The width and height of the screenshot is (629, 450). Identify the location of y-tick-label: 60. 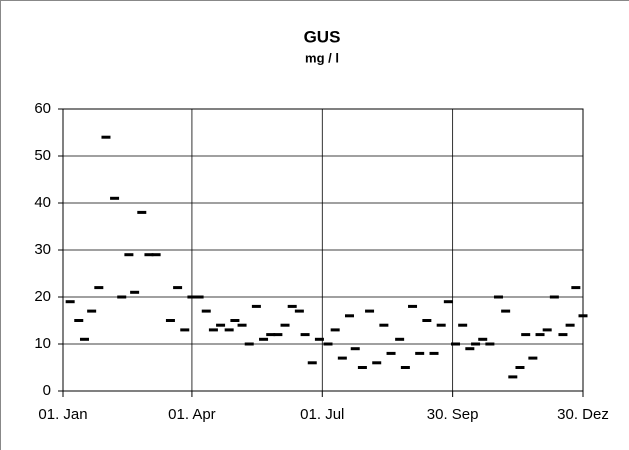
(42, 108).